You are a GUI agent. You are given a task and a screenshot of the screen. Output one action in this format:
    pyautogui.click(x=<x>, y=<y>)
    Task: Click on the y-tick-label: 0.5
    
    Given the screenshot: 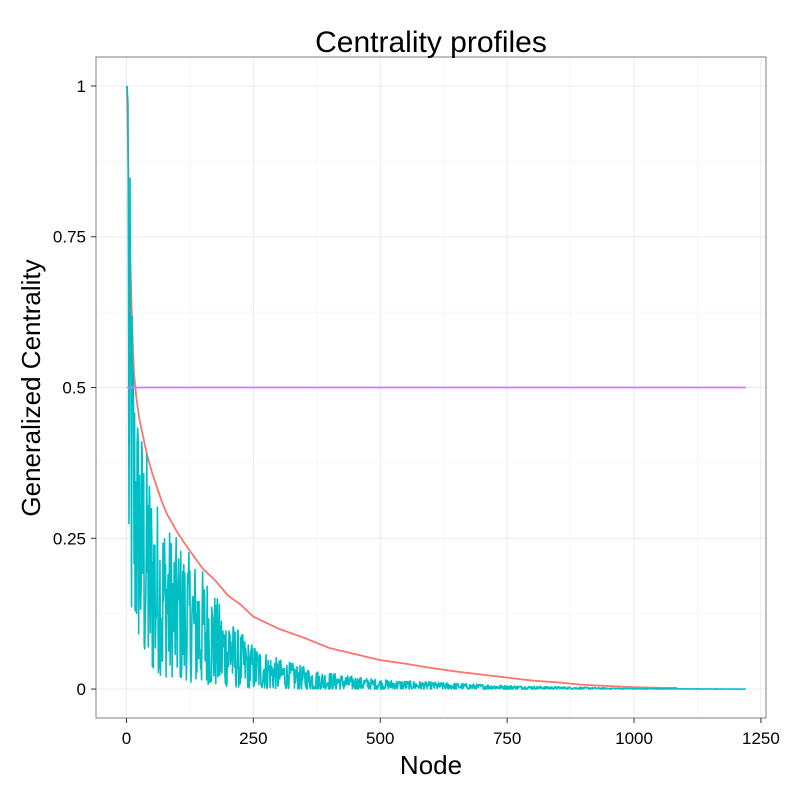 What is the action you would take?
    pyautogui.click(x=74, y=388)
    